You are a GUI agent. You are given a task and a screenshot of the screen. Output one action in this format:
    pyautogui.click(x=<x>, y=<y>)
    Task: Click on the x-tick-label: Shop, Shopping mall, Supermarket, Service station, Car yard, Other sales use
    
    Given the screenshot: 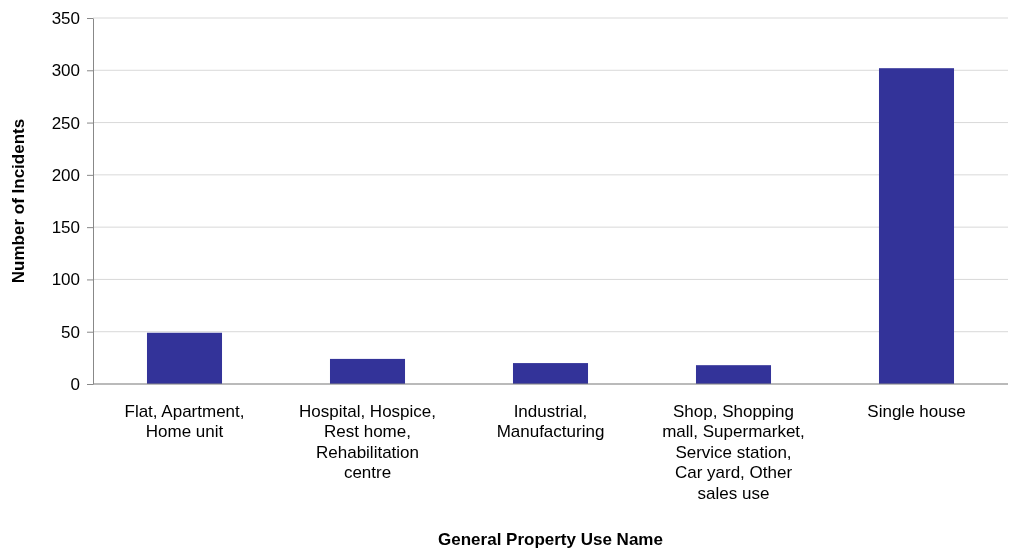 What is the action you would take?
    pyautogui.click(x=733, y=452)
    